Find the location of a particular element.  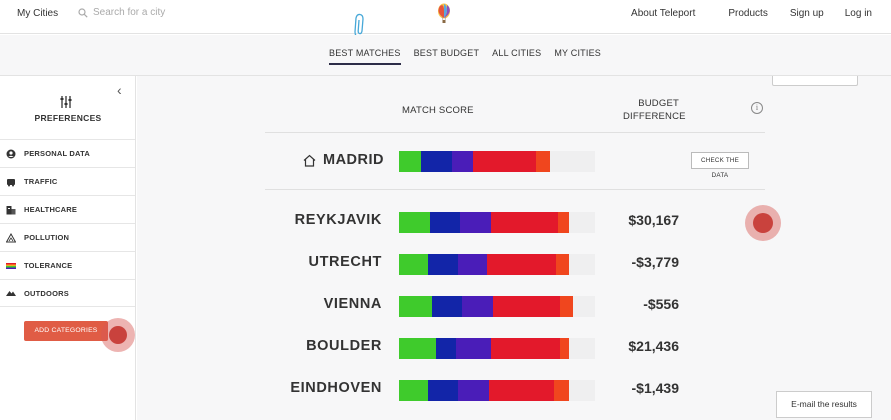

my-cities-link: My Cities is located at coordinates (38, 13).